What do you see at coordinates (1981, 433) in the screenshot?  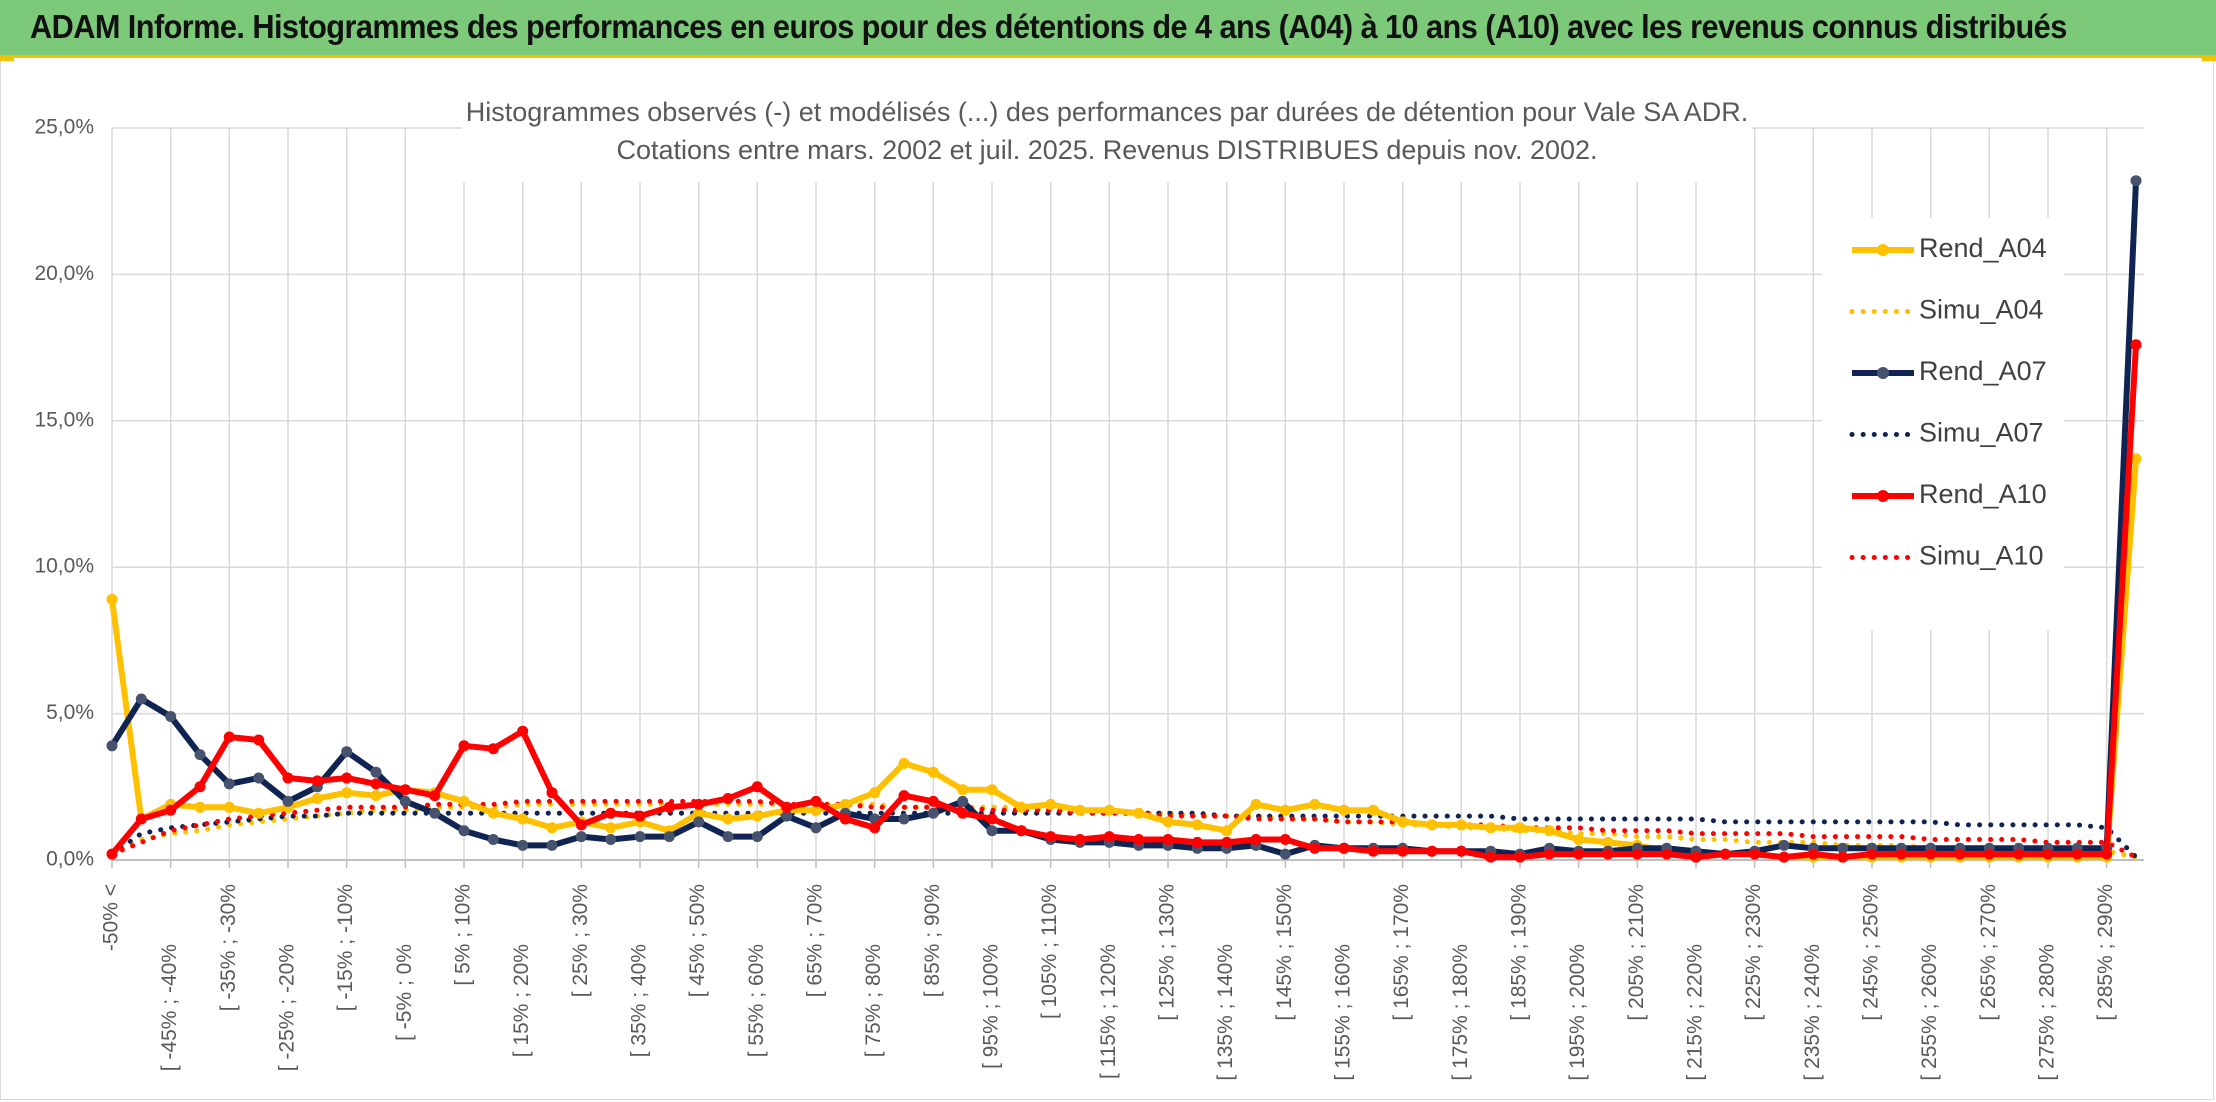 I see `legend-label-simu-a07: Simu_A07` at bounding box center [1981, 433].